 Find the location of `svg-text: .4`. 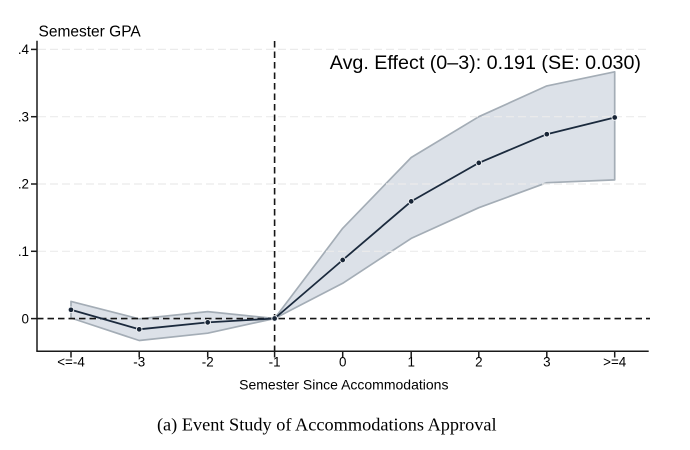

svg-text: .4 is located at coordinates (24, 49).